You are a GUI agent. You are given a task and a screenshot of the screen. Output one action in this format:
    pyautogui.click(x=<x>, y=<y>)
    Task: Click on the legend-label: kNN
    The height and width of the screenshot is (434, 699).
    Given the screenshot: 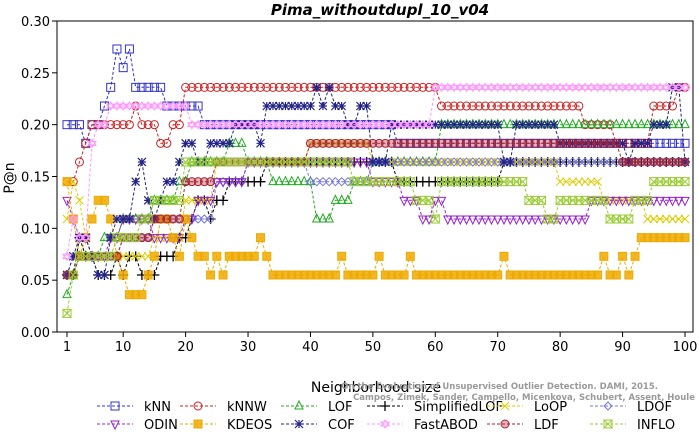 What is the action you would take?
    pyautogui.click(x=157, y=407)
    